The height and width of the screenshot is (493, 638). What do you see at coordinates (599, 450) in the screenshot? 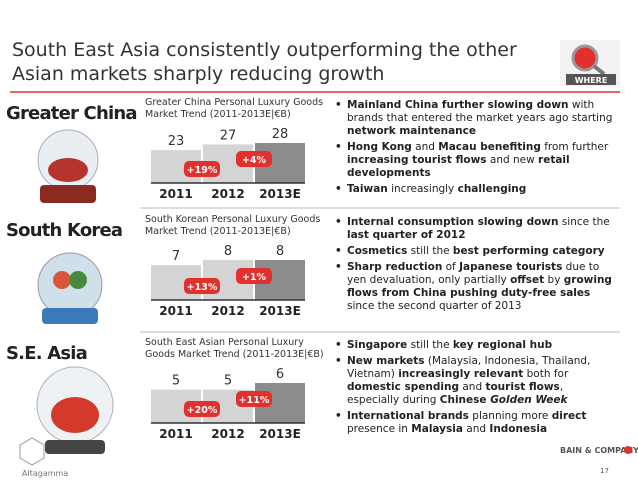
I see `company: BAIN & COMPANY` at bounding box center [599, 450].